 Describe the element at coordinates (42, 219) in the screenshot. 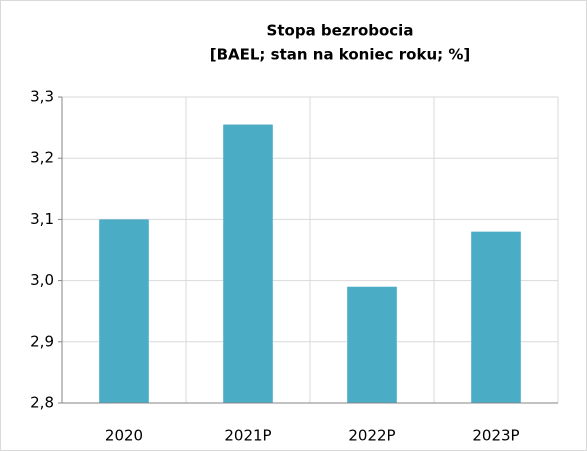

I see `y-tick-label: 3,1` at that location.